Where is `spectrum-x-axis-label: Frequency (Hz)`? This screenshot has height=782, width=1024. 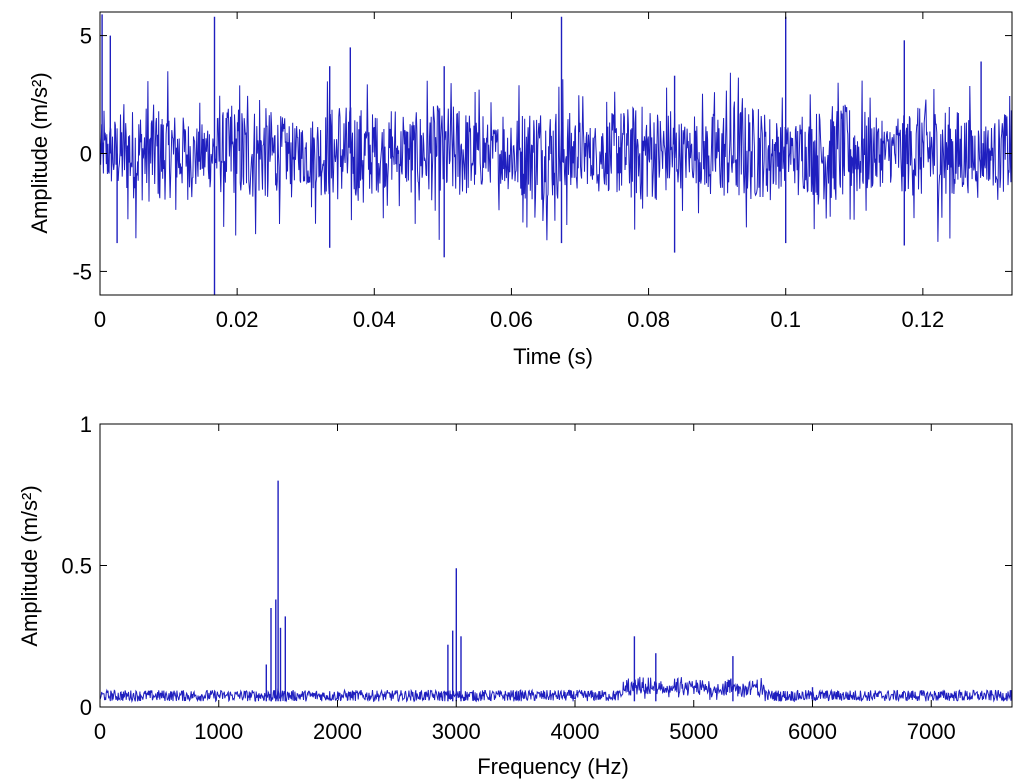 spectrum-x-axis-label: Frequency (Hz) is located at coordinates (553, 766).